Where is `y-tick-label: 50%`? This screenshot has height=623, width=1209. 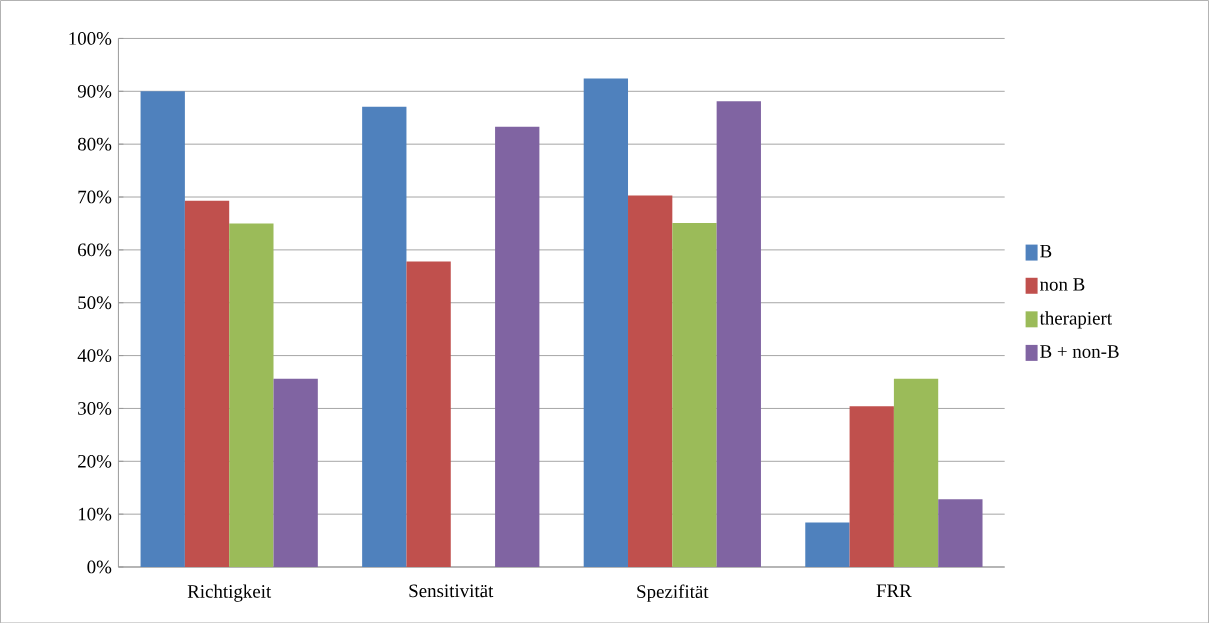 y-tick-label: 50% is located at coordinates (95, 302).